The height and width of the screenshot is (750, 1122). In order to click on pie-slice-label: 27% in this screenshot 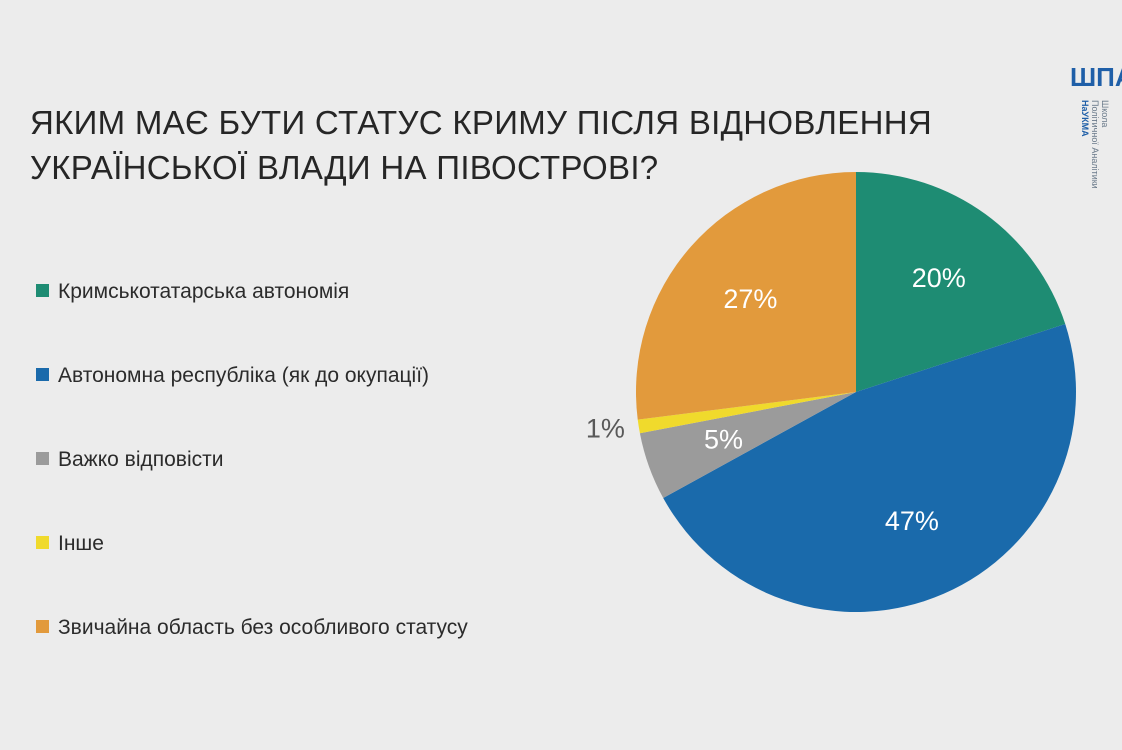, I will do `click(750, 299)`.